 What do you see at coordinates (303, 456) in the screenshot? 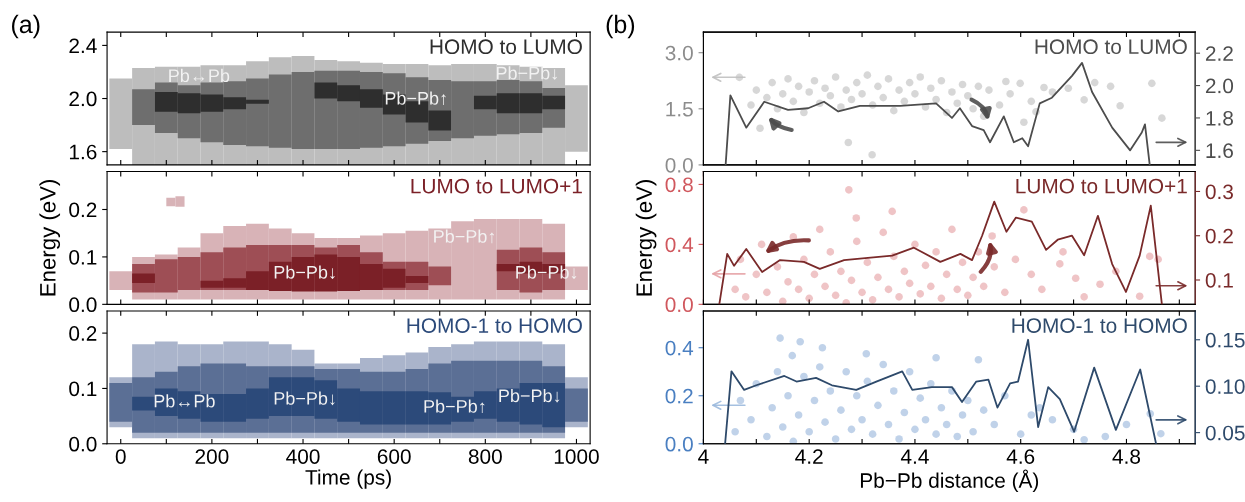
I see `x-tick-label: 400` at bounding box center [303, 456].